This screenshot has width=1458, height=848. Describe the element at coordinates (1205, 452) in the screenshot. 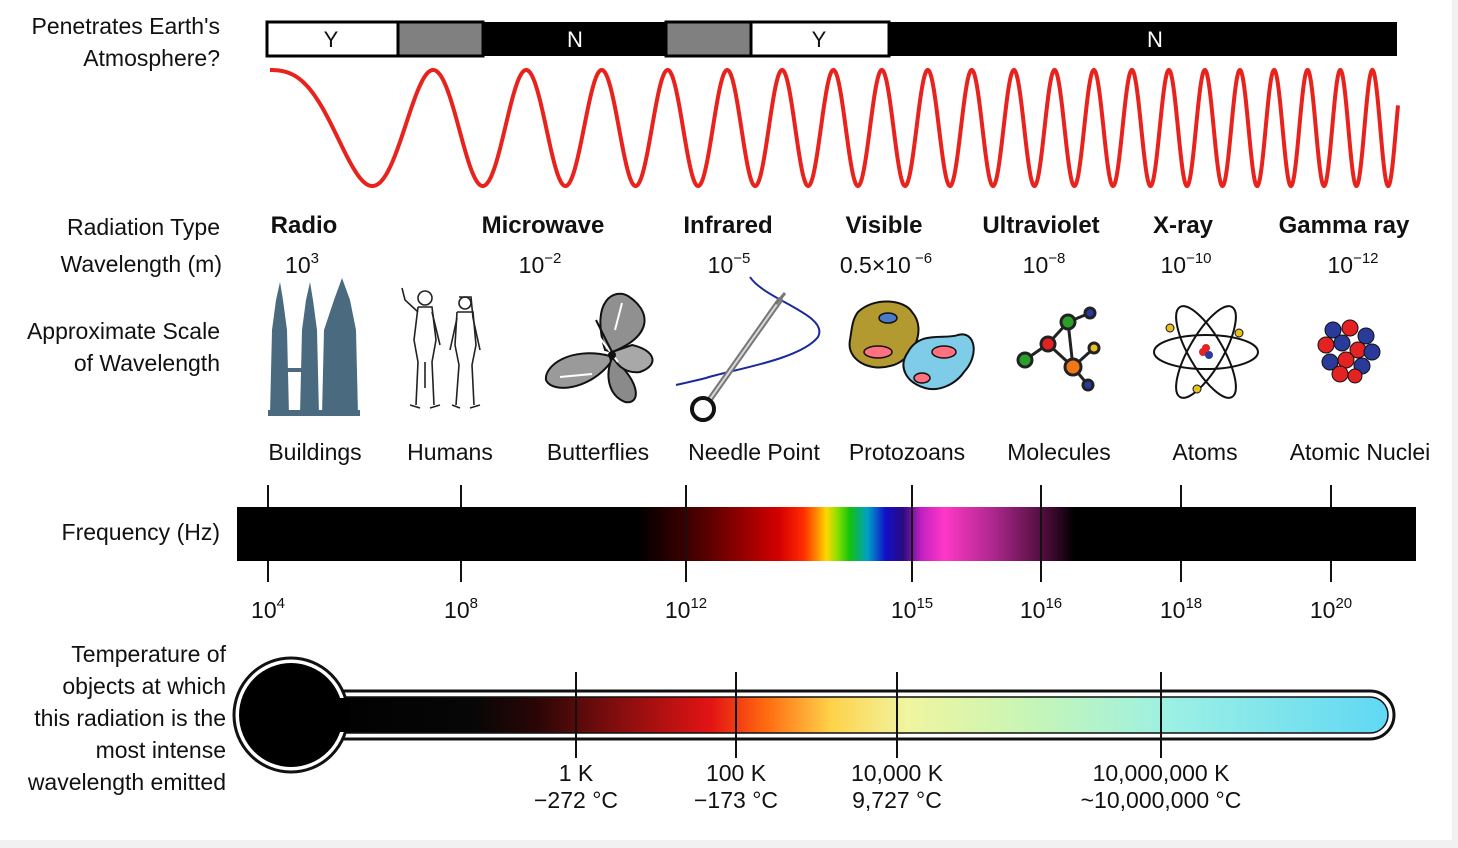

I see `scale-atoms: Atoms` at that location.